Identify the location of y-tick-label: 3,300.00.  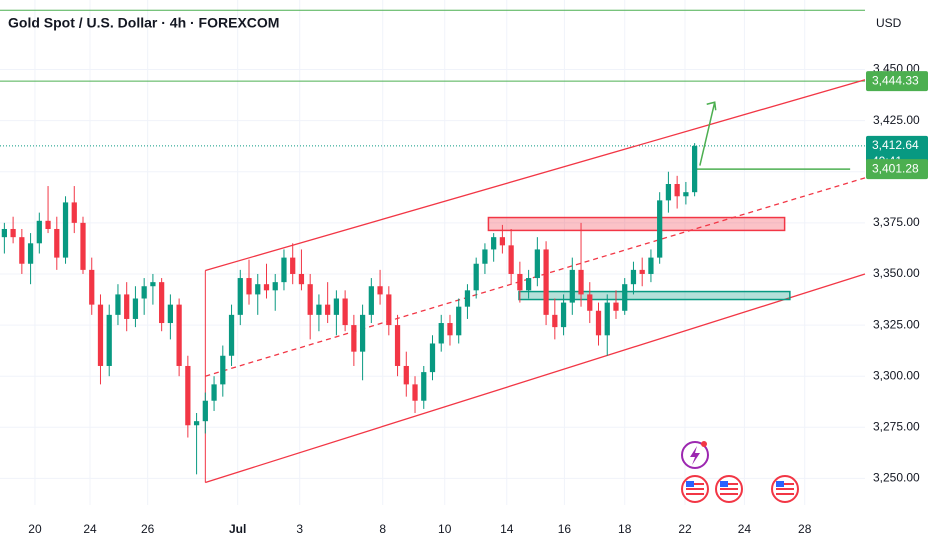
(896, 375).